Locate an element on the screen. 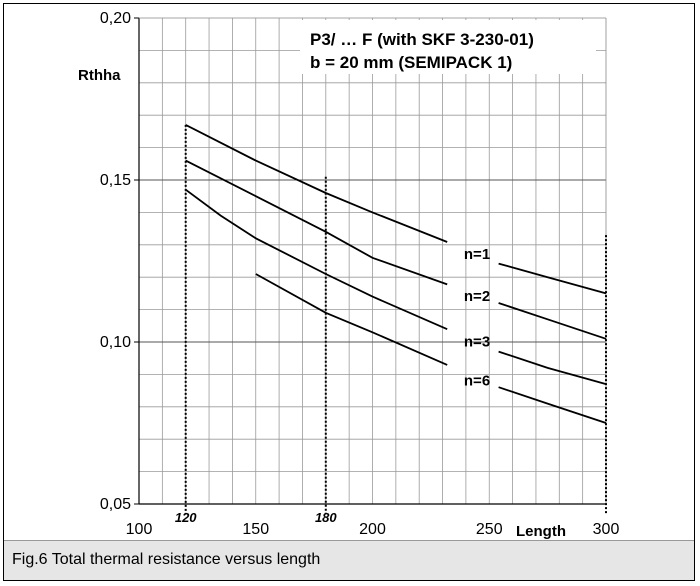  x-tick-label: 120 is located at coordinates (186, 517).